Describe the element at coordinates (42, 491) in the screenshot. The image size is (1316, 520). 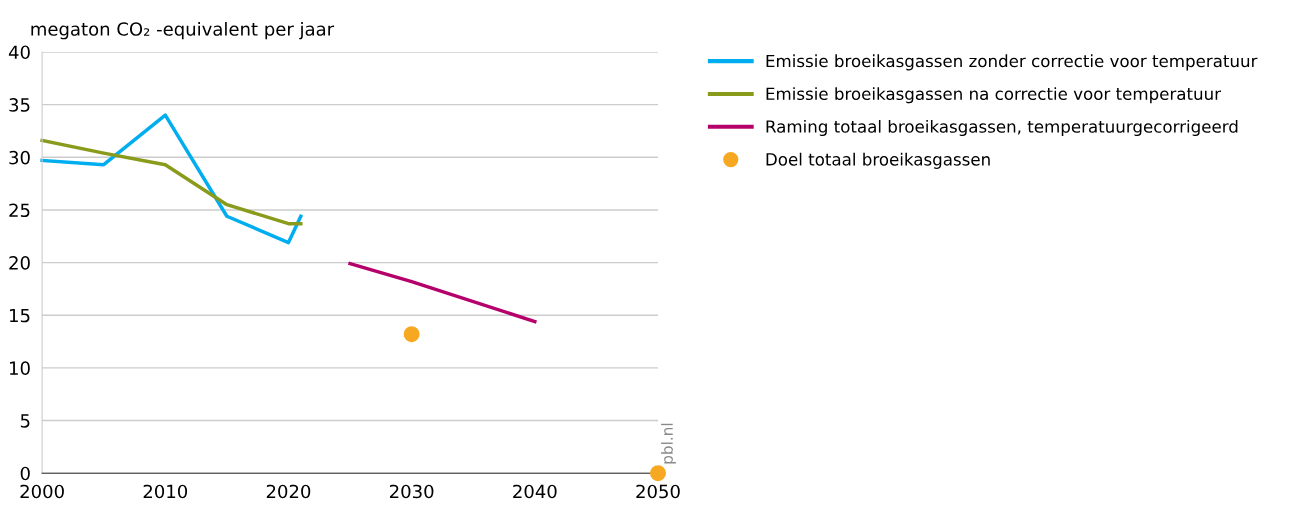
I see `x-tick-label: 2000` at that location.